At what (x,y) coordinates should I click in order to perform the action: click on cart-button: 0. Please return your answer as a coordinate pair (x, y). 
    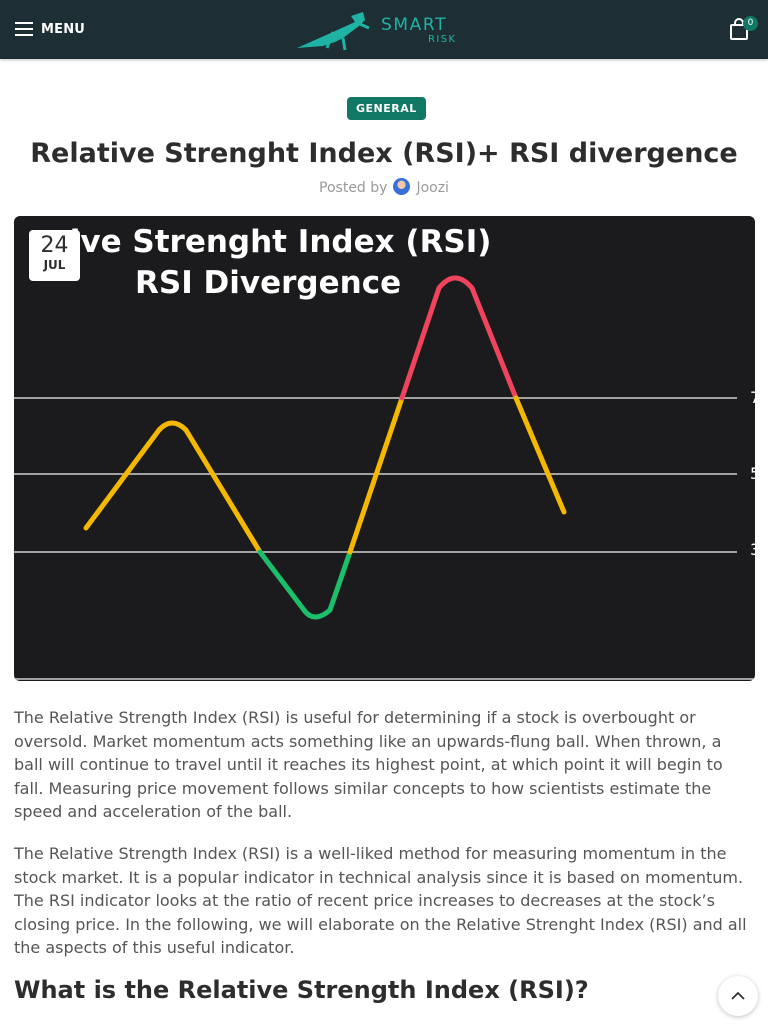
    Looking at the image, I should click on (744, 30).